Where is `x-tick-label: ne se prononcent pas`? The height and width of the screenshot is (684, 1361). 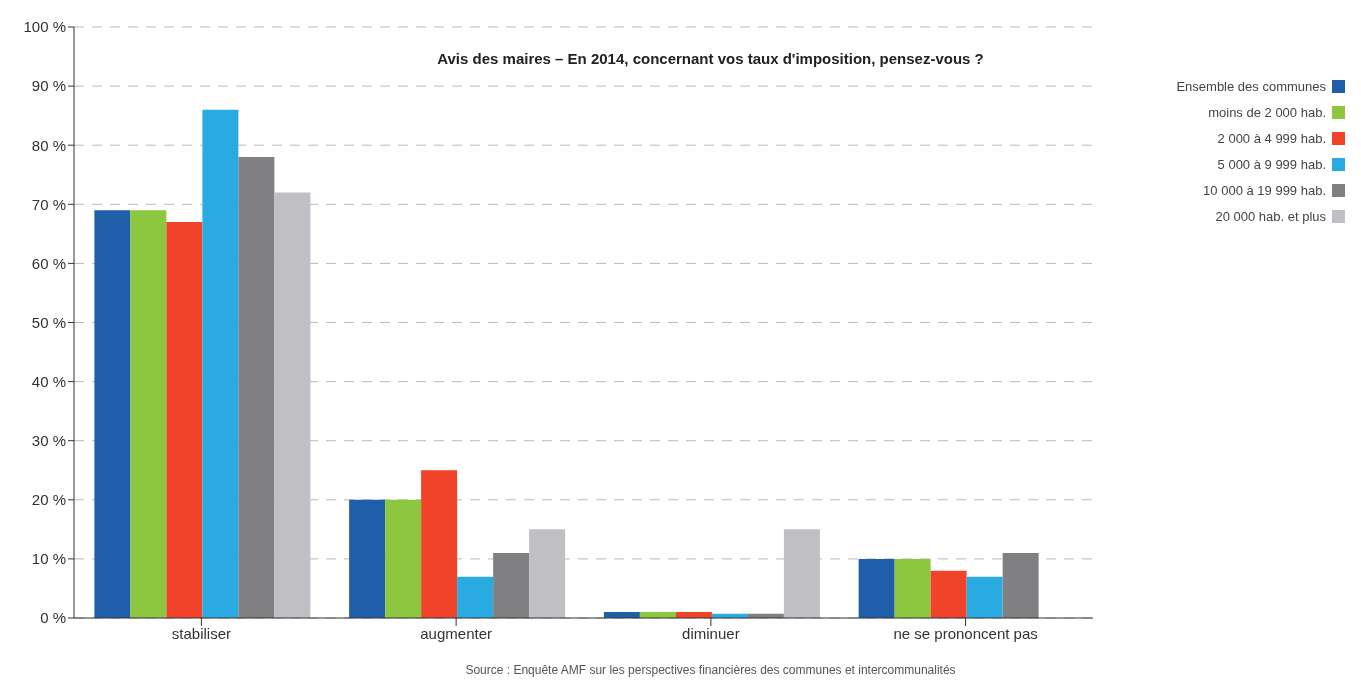 x-tick-label: ne se prononcent pas is located at coordinates (965, 633).